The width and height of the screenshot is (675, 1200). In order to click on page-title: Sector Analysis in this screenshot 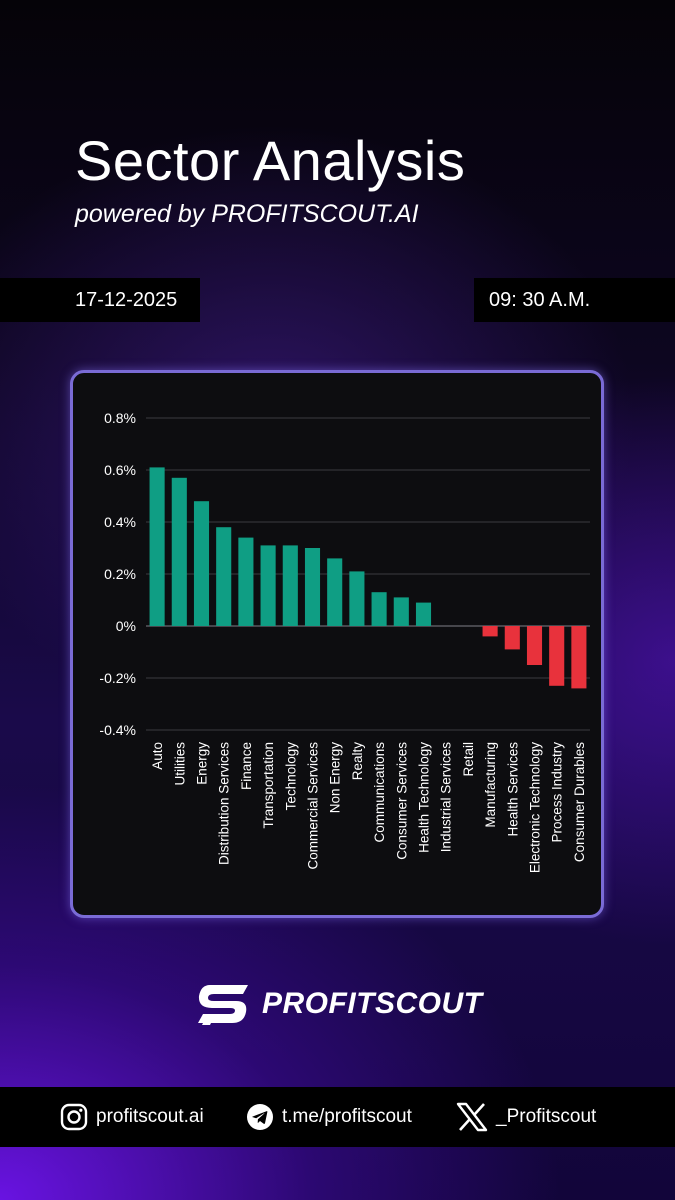, I will do `click(270, 160)`.